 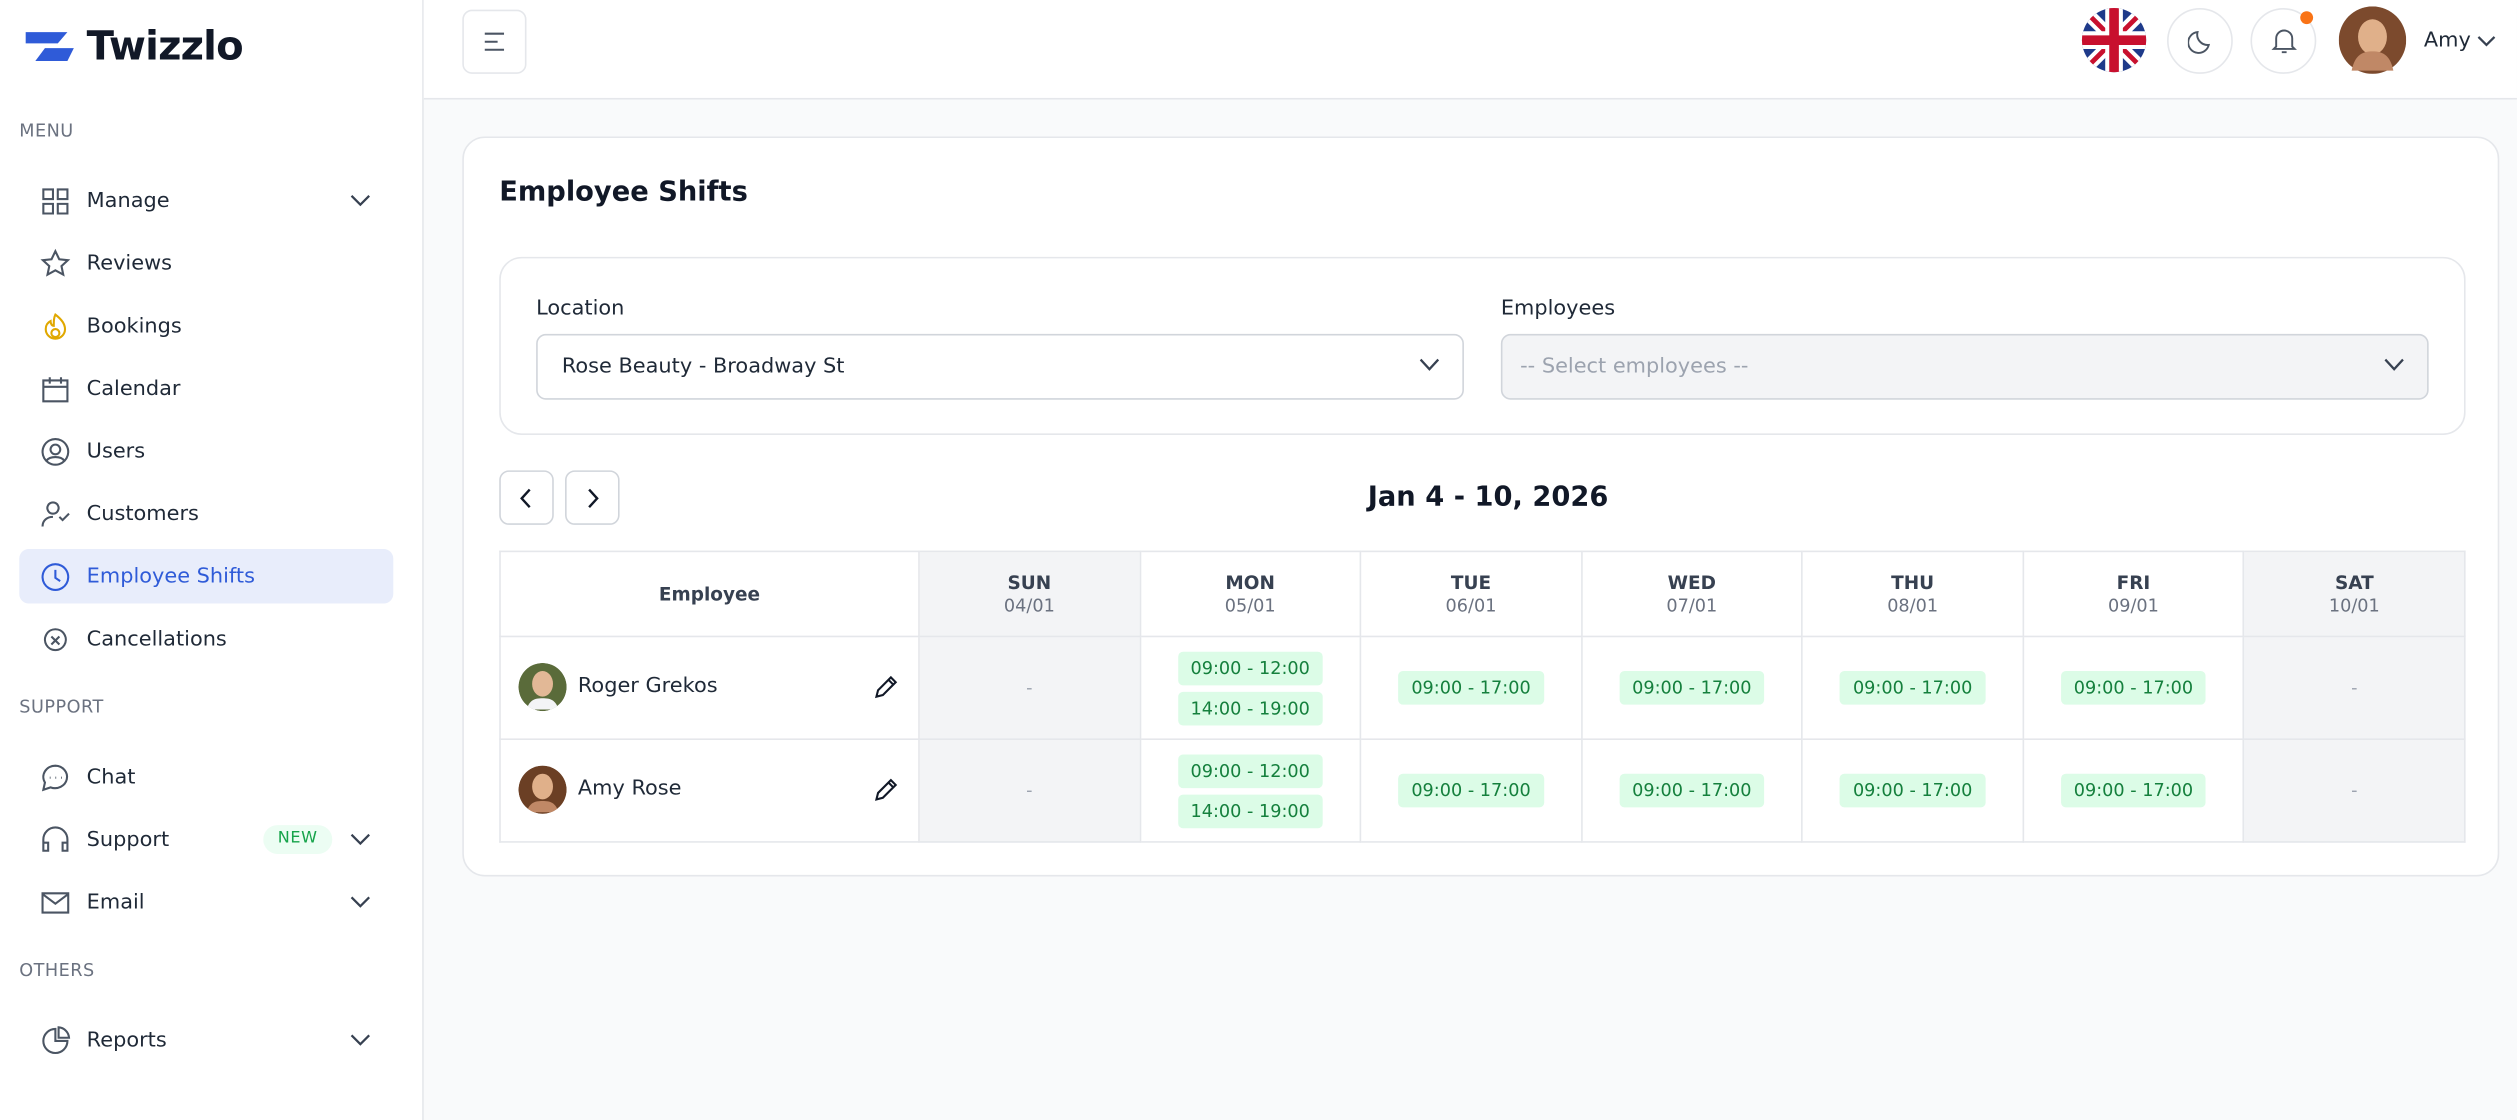 I want to click on day-header: THU 08/01, so click(x=1912, y=594).